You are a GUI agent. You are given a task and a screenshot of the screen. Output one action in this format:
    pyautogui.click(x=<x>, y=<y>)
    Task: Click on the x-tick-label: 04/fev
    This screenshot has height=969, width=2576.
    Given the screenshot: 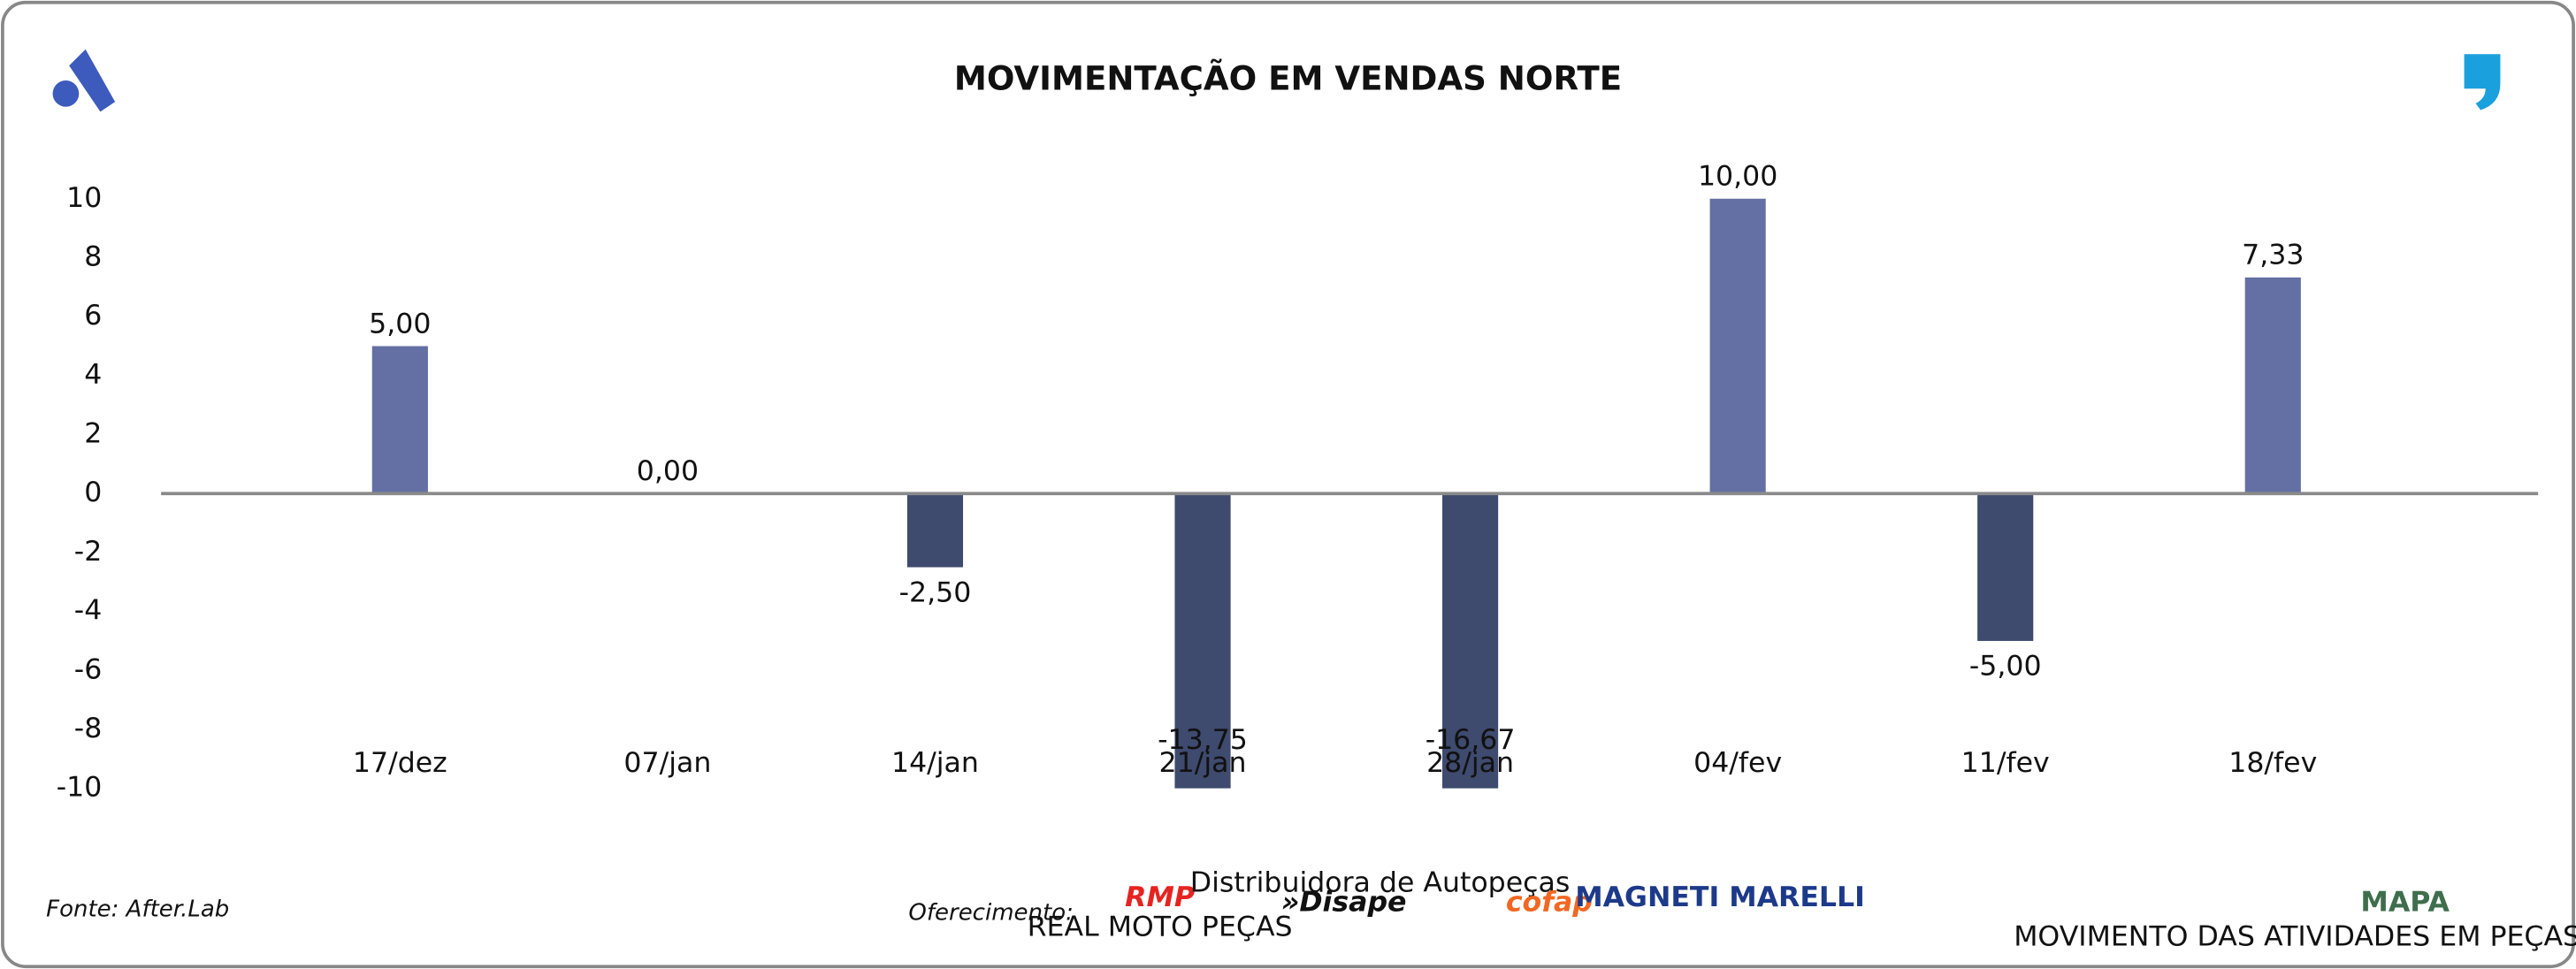 What is the action you would take?
    pyautogui.click(x=1737, y=763)
    